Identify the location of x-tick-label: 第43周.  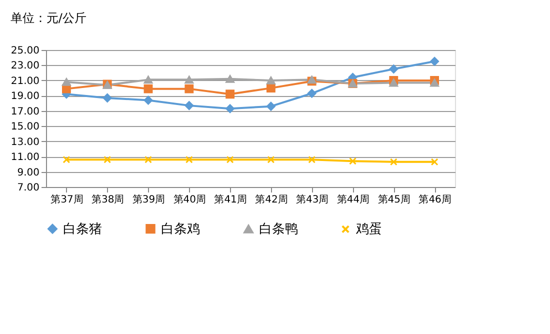
(312, 200).